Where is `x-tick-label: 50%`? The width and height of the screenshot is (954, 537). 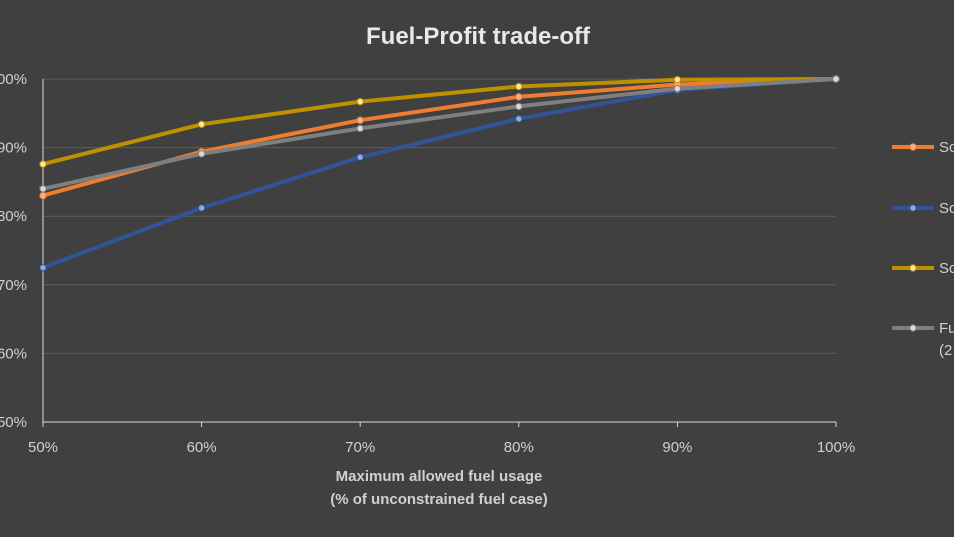 x-tick-label: 50% is located at coordinates (43, 447).